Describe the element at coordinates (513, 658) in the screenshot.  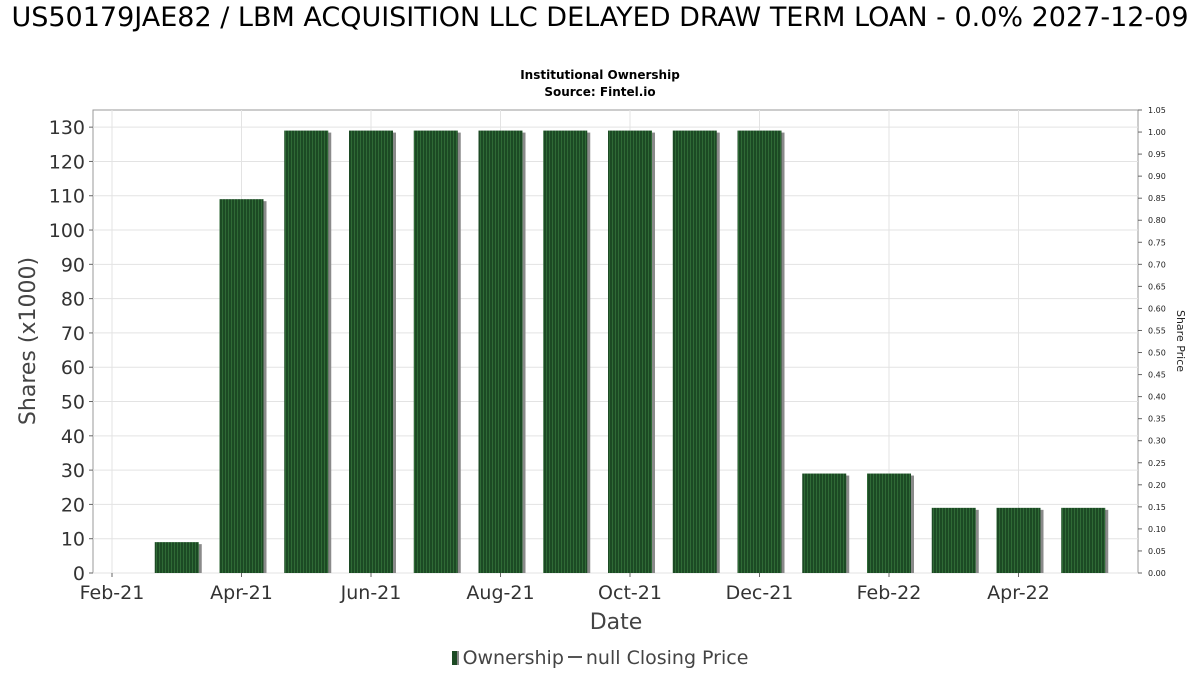
I see `legend-ownership: Ownership` at that location.